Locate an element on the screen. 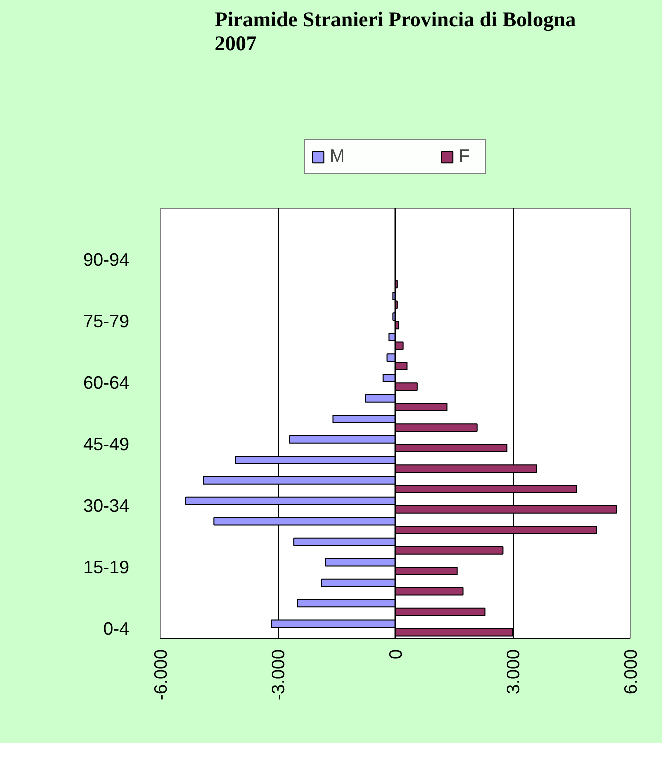 This screenshot has width=662, height=757. y-tick-label: 0-4 is located at coordinates (116, 628).